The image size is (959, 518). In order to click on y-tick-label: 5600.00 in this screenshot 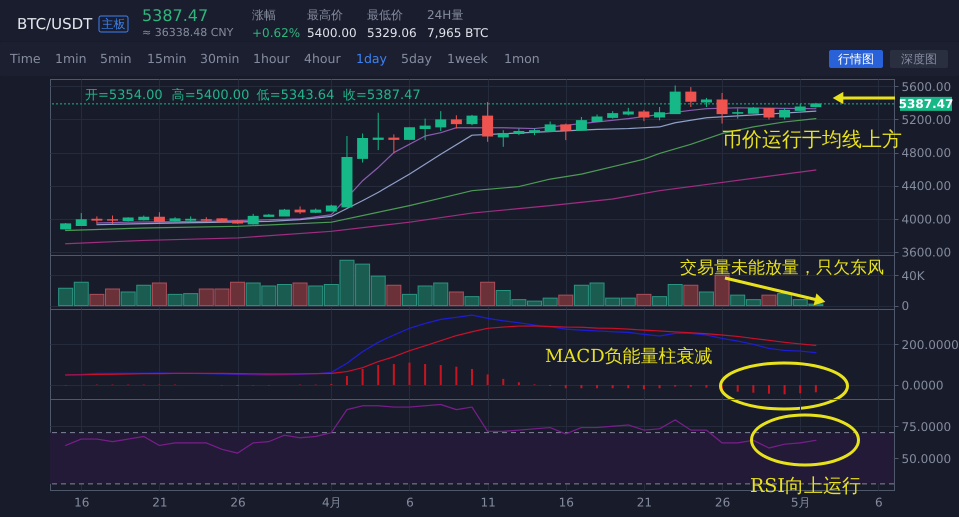, I will do `click(927, 87)`.